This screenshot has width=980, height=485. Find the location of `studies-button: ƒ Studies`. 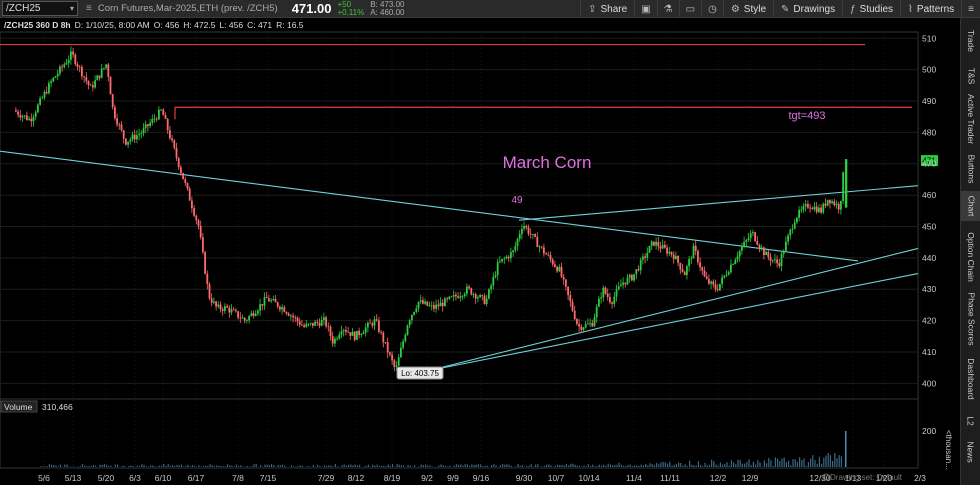

studies-button: ƒ Studies is located at coordinates (871, 9).